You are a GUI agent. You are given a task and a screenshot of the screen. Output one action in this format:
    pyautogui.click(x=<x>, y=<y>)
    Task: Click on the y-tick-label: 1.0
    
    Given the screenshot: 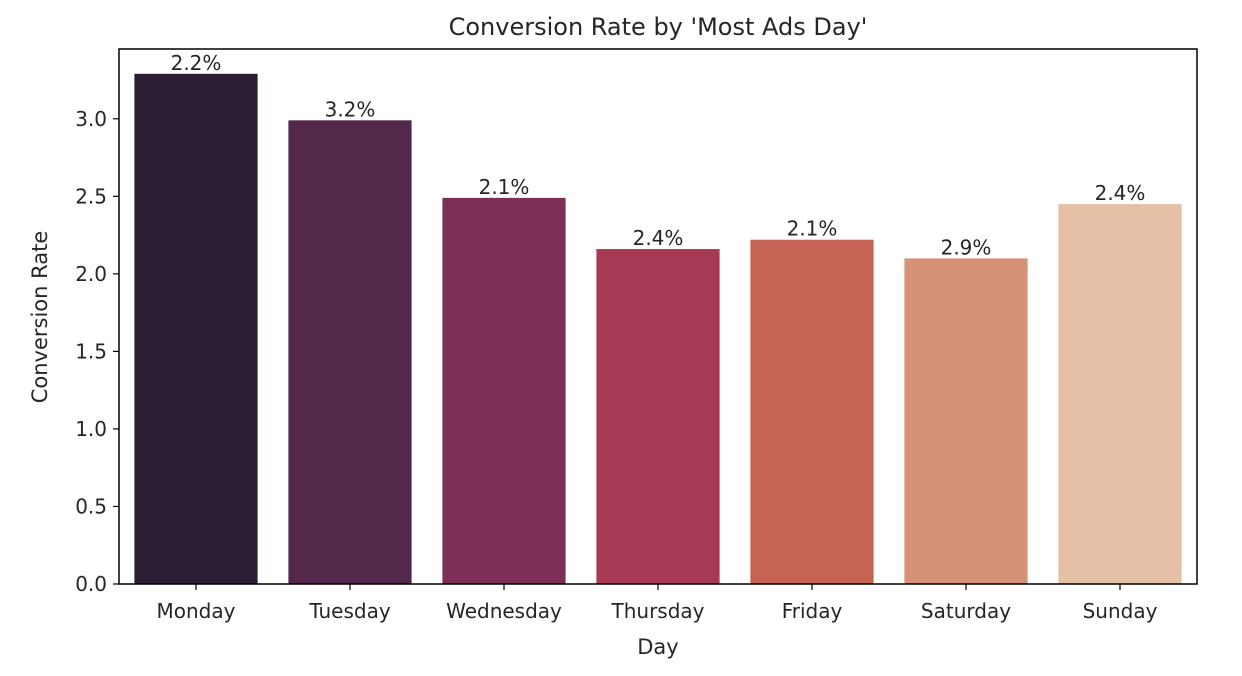 What is the action you would take?
    pyautogui.click(x=91, y=429)
    